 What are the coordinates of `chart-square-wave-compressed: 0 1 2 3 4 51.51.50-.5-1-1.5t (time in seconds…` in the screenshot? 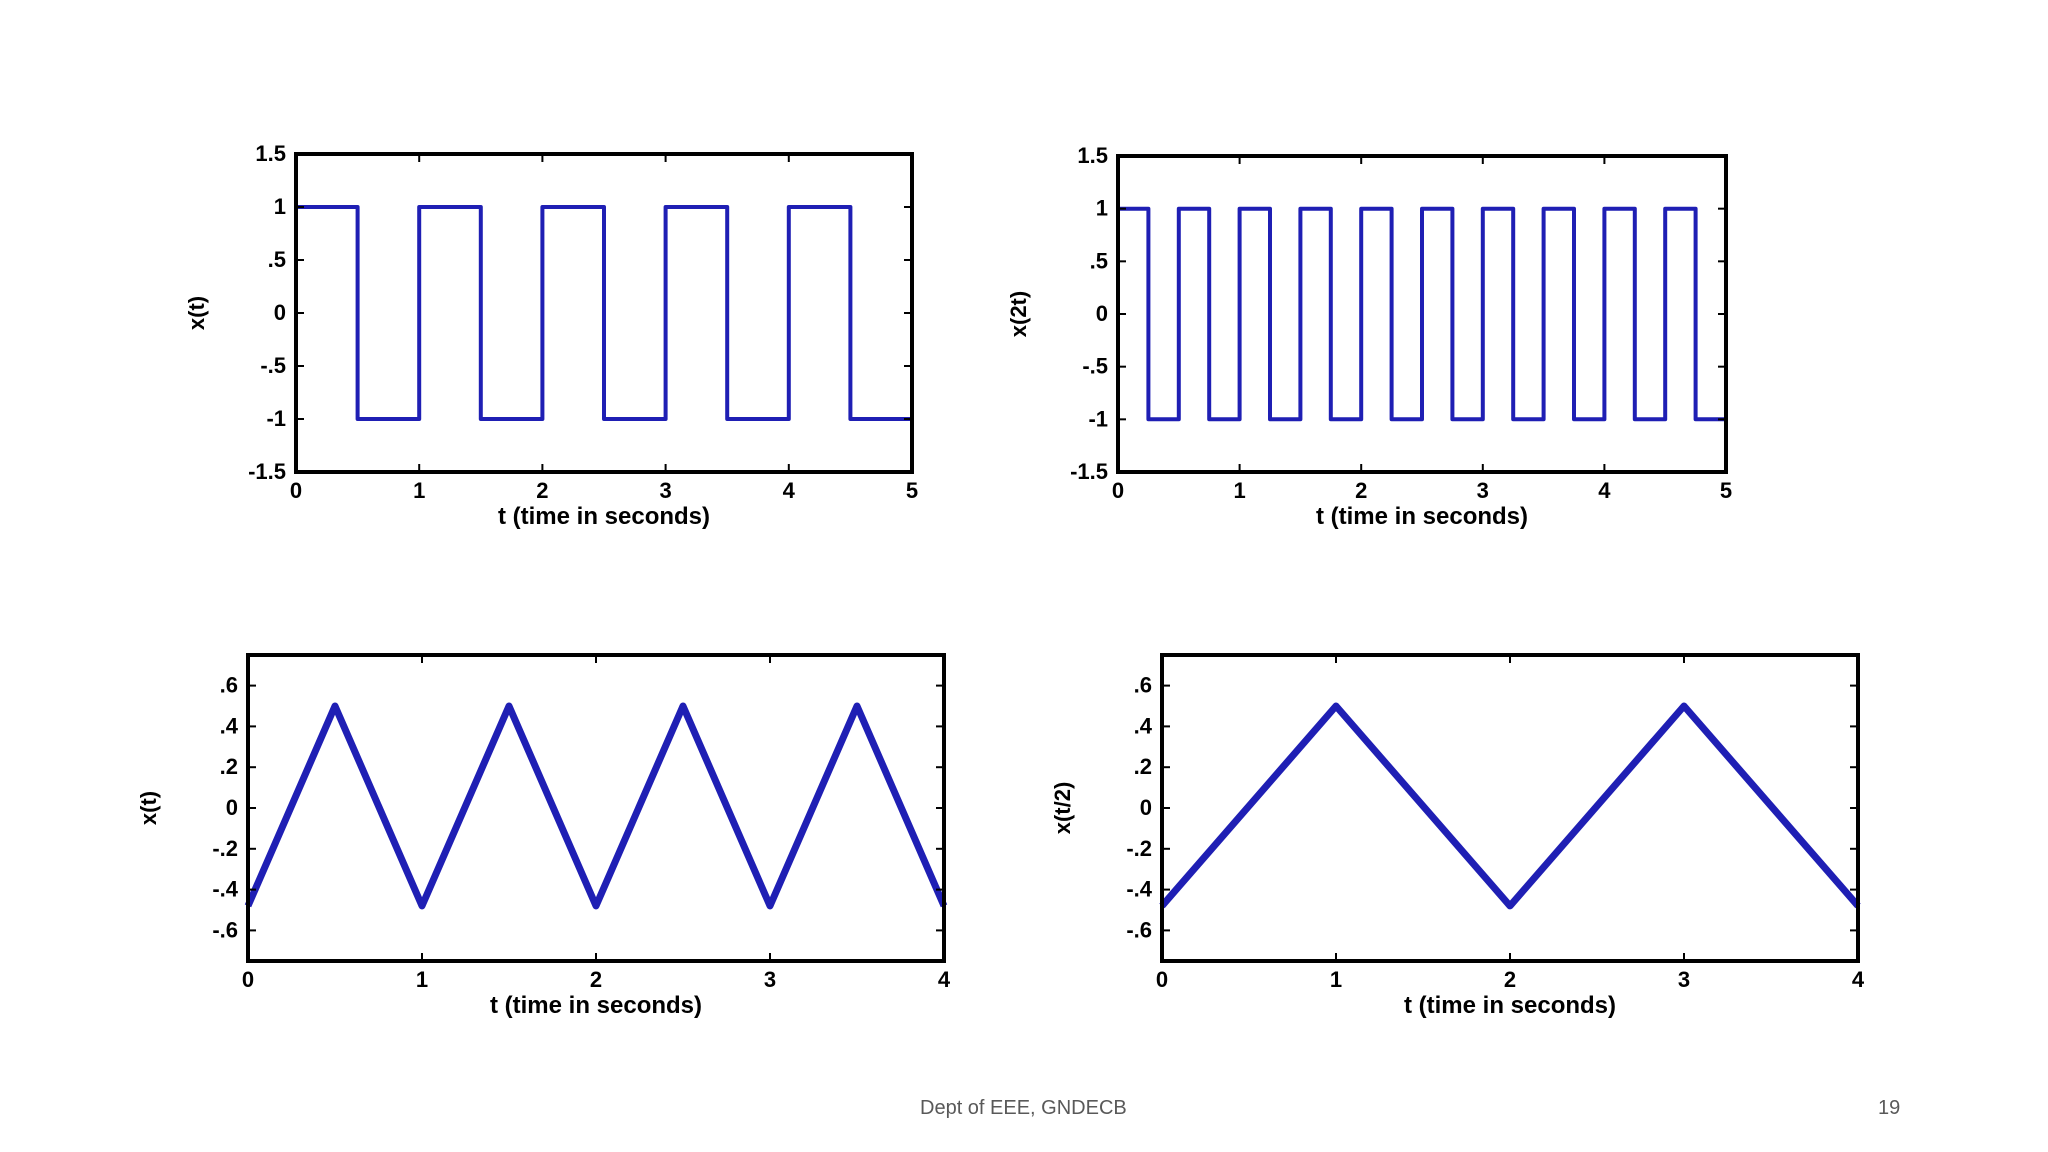 It's located at (1369, 336).